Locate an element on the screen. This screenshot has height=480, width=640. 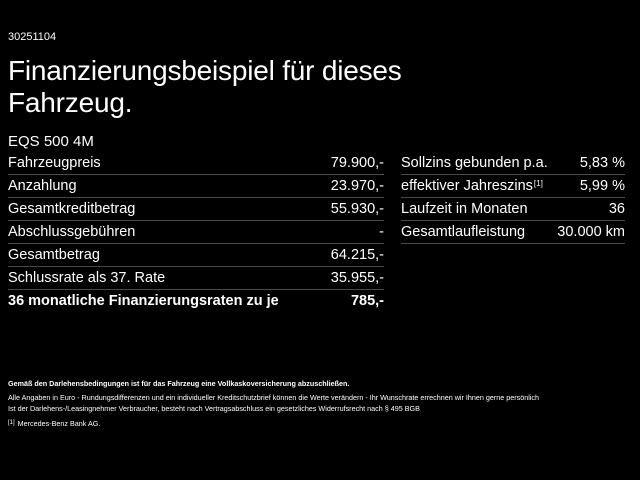
row-value: 5,83 % is located at coordinates (602, 163).